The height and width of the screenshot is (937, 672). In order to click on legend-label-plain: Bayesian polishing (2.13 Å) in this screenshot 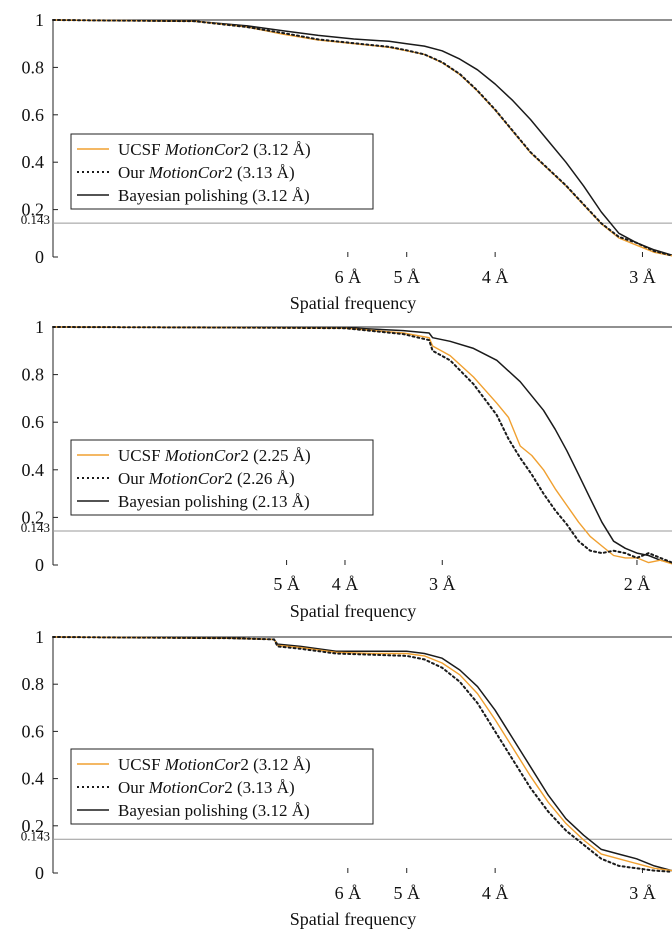, I will do `click(214, 501)`.